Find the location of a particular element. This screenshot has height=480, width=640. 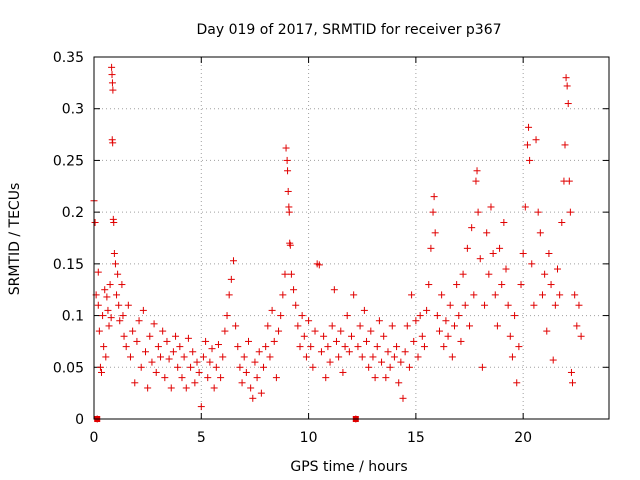

x-tick-label: 5 is located at coordinates (201, 438).